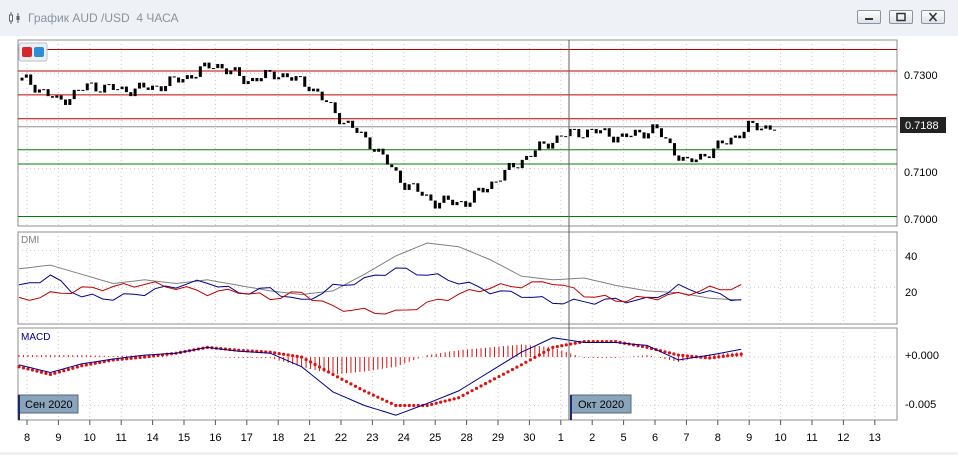 Image resolution: width=958 pixels, height=455 pixels. I want to click on blue-square-icon, so click(39, 52).